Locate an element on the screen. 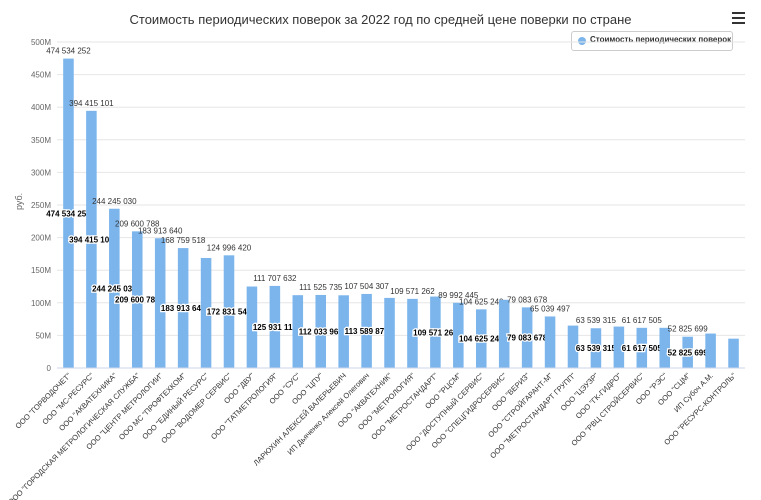  data-label-inside: 52 825 699 is located at coordinates (688, 352).